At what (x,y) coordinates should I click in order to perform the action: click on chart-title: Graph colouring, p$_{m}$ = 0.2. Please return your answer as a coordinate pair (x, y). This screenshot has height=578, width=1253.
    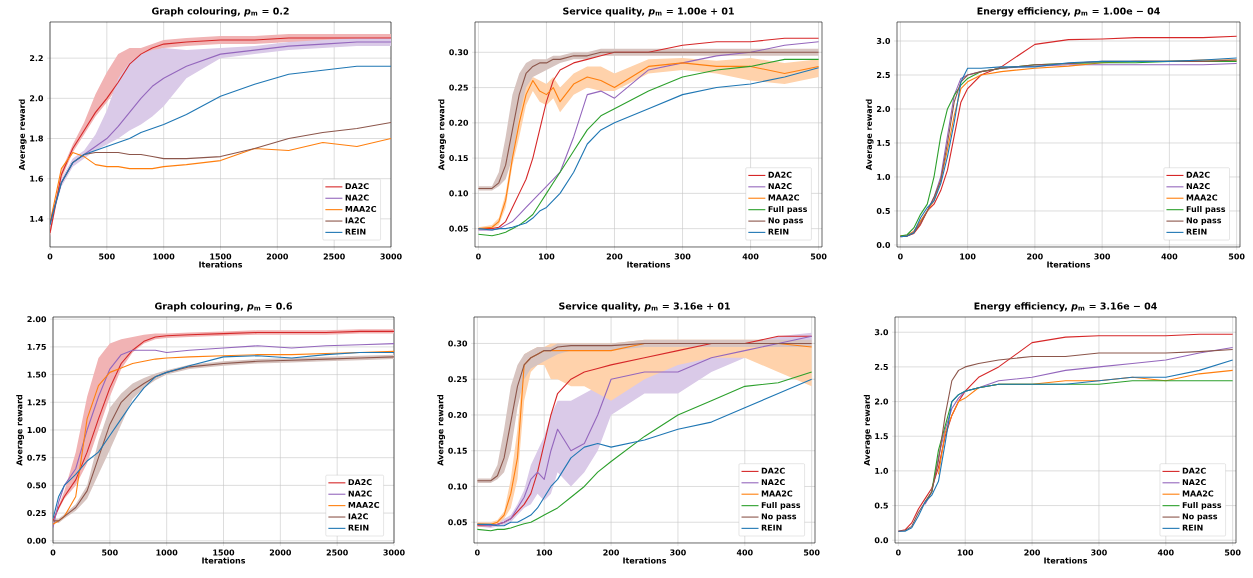
    Looking at the image, I should click on (220, 12).